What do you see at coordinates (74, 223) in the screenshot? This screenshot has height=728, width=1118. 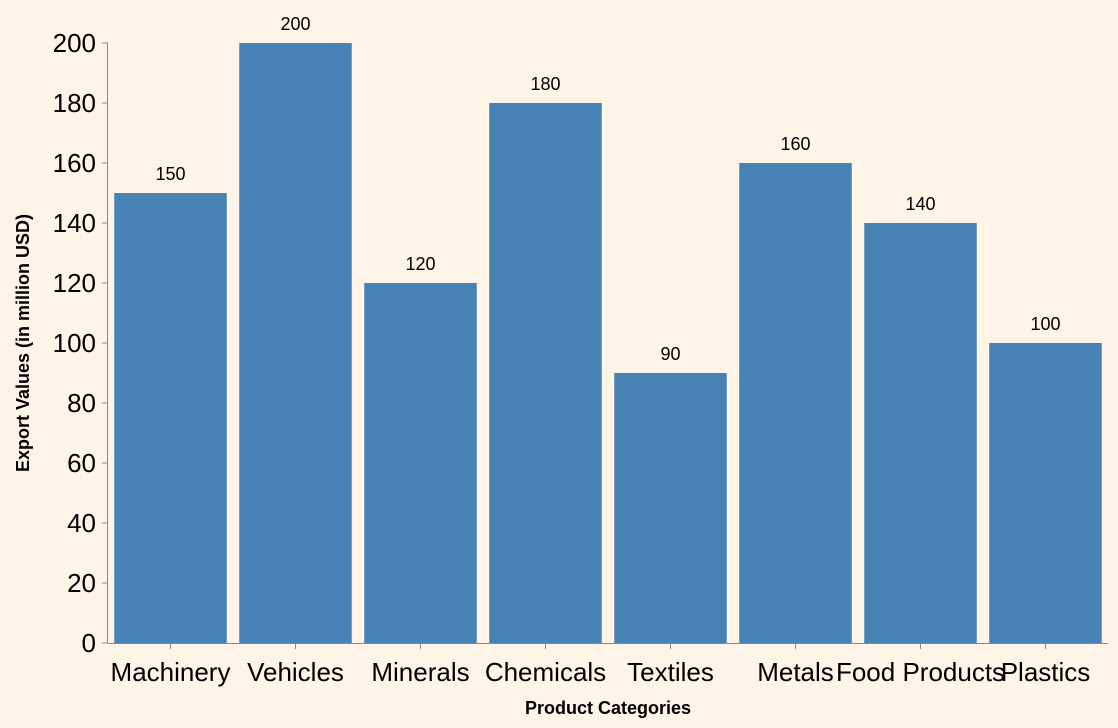 I see `y-tick-label: 140` at bounding box center [74, 223].